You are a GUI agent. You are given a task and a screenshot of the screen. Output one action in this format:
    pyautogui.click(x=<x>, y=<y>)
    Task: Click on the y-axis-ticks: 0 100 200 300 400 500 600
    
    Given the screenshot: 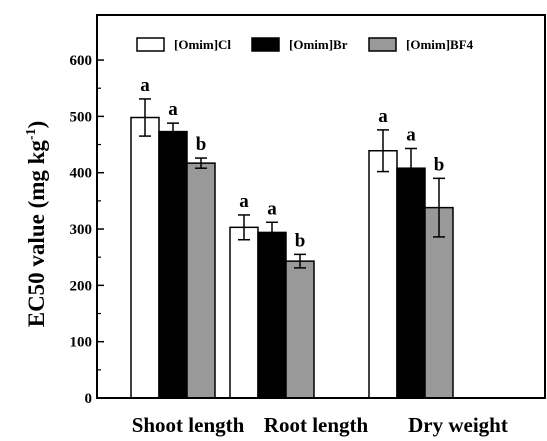 What is the action you would take?
    pyautogui.click(x=87, y=230)
    